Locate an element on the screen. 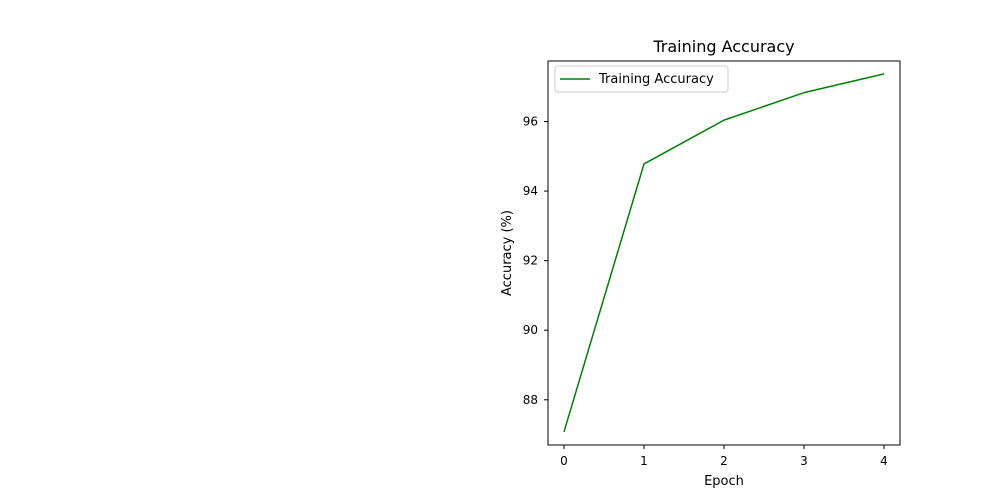  y-tick-label: 94 is located at coordinates (530, 191).